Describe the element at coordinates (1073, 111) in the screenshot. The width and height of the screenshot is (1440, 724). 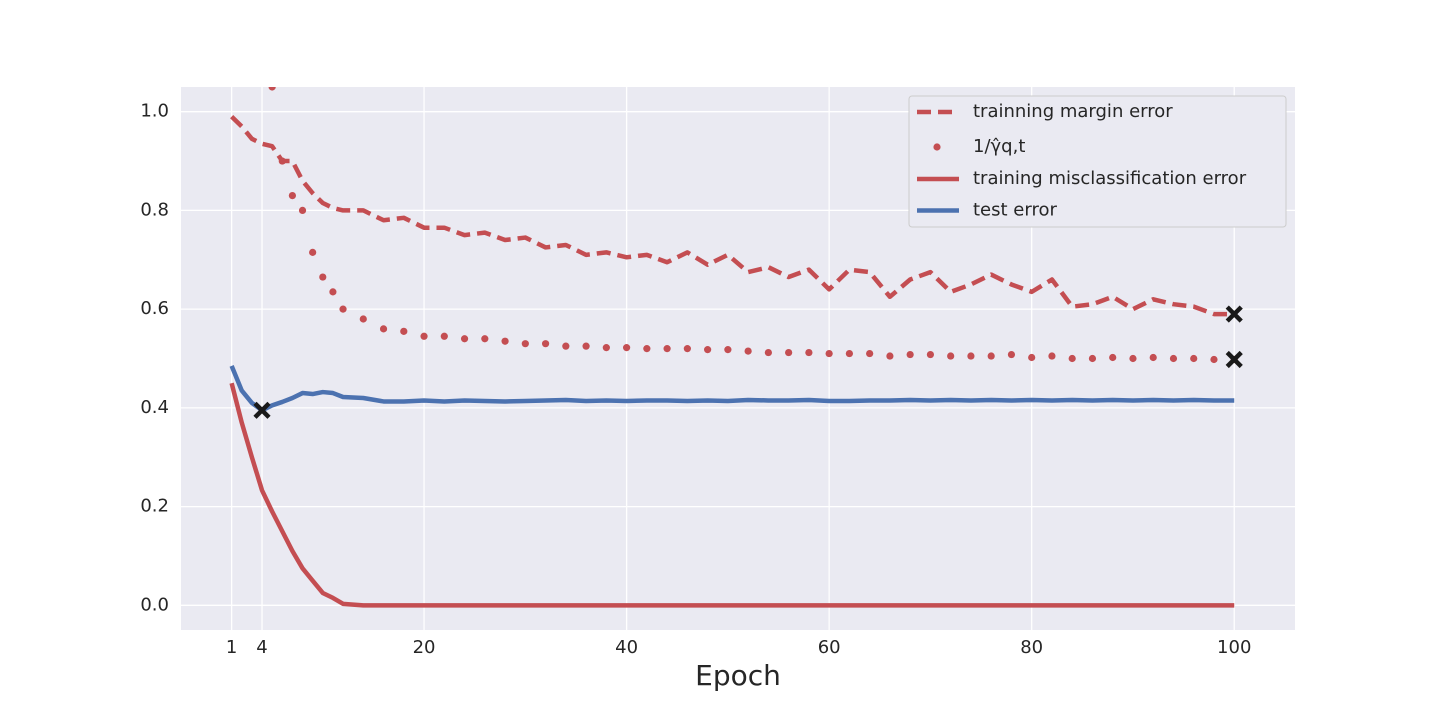
I see `legend-label: trainning margin error` at that location.